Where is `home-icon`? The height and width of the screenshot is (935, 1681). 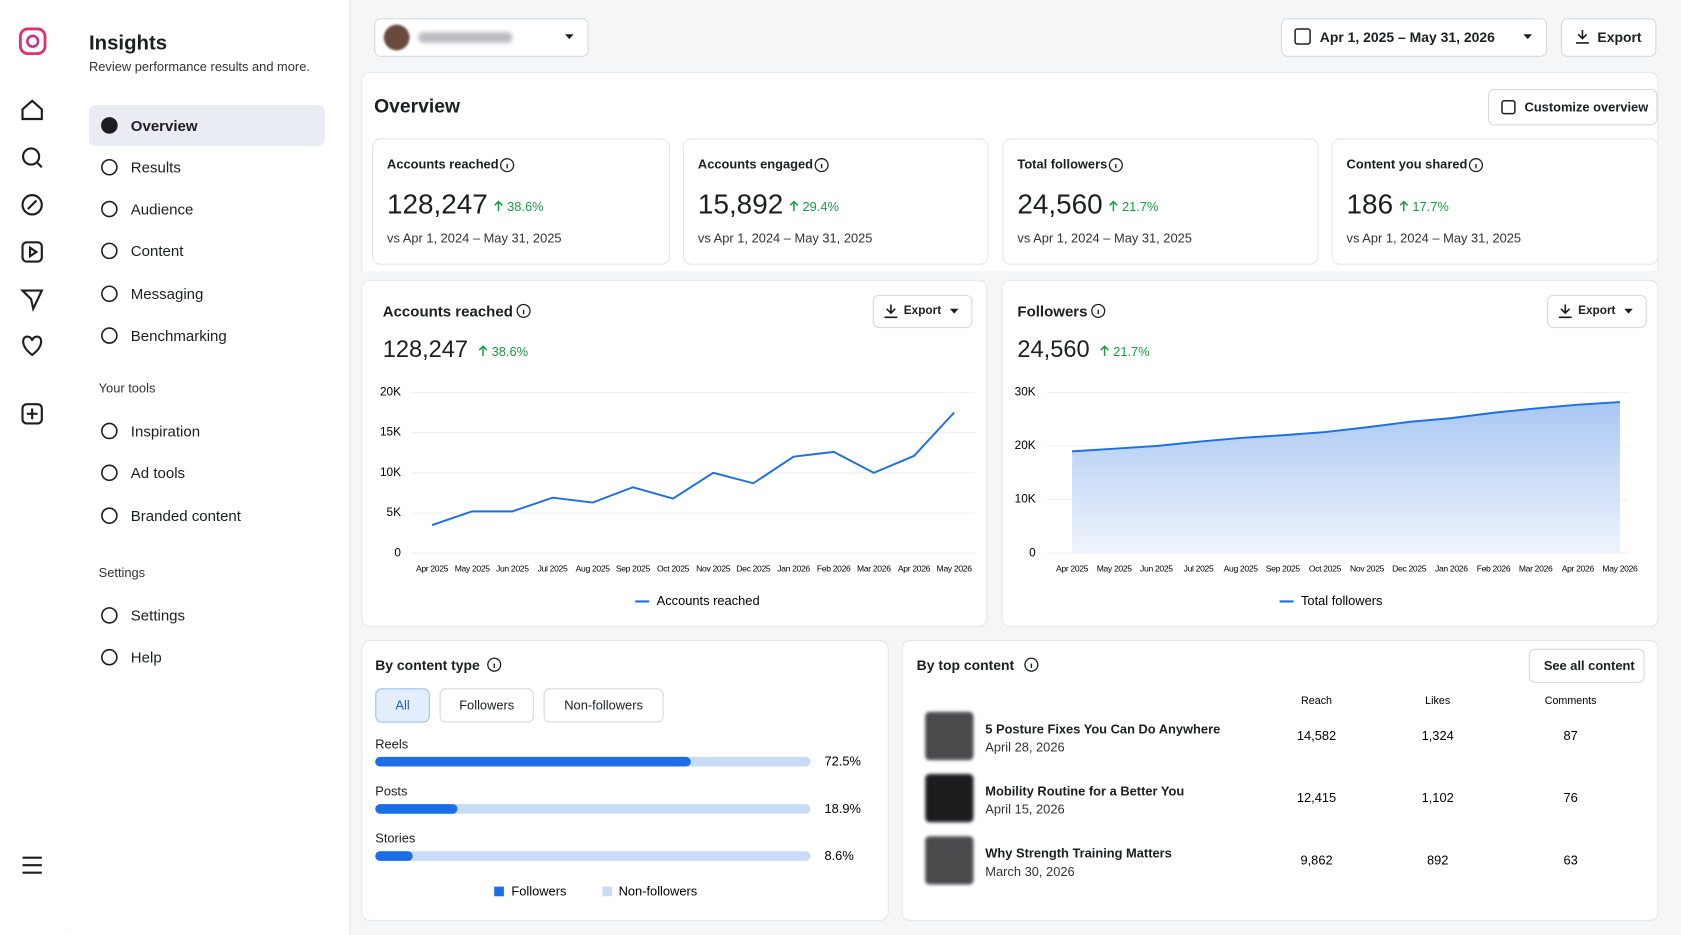 home-icon is located at coordinates (32, 110).